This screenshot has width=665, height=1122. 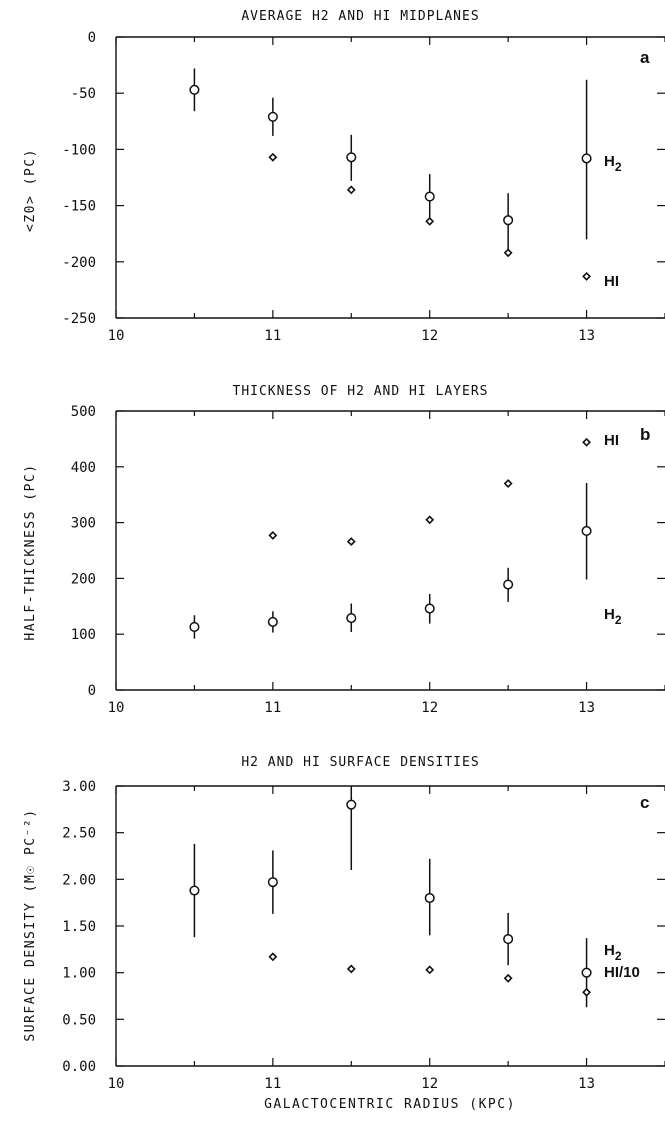 What do you see at coordinates (83, 94) in the screenshot?
I see `y-tick-label: -50` at bounding box center [83, 94].